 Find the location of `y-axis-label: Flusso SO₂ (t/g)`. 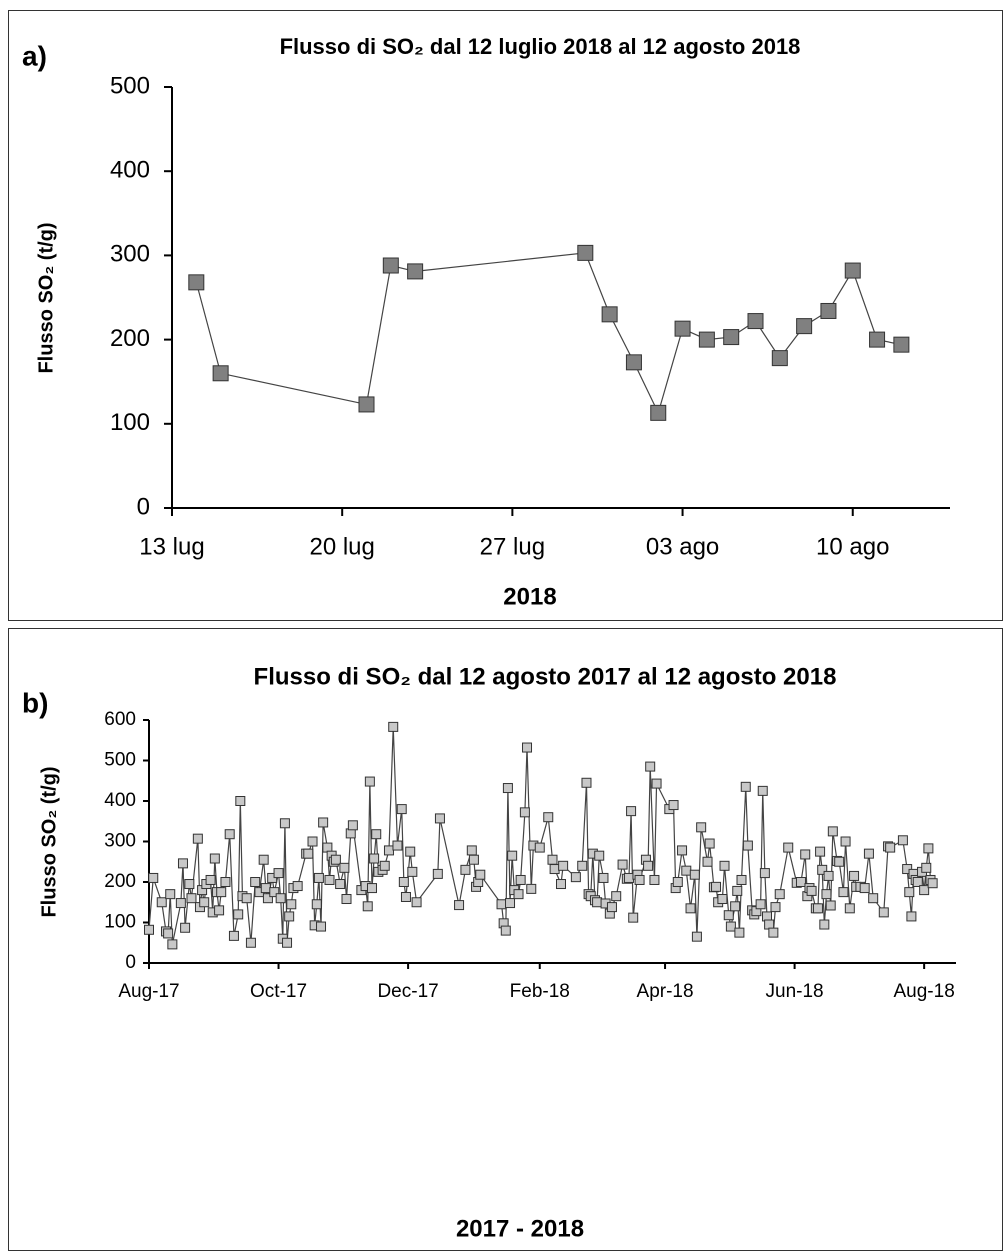

y-axis-label: Flusso SO₂ (t/g) is located at coordinates (49, 841).